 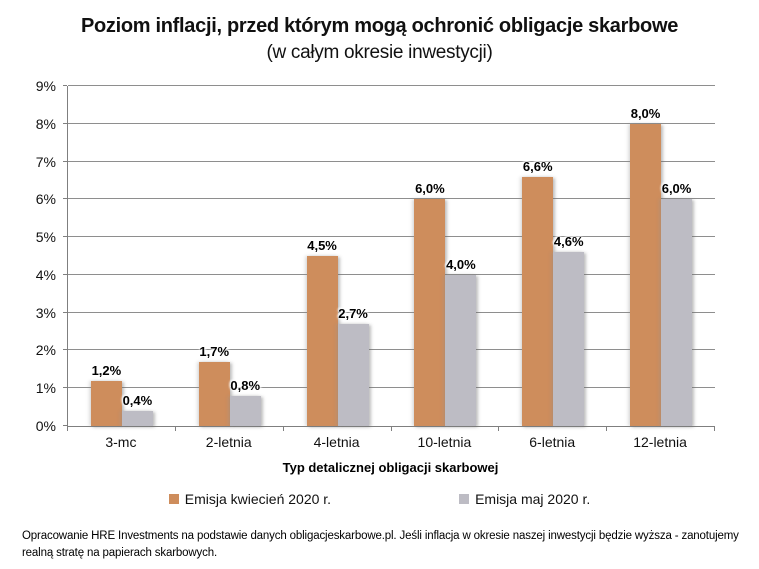 I want to click on bar-emisja-kwiecień-2020-r-10-letnia, so click(x=430, y=312).